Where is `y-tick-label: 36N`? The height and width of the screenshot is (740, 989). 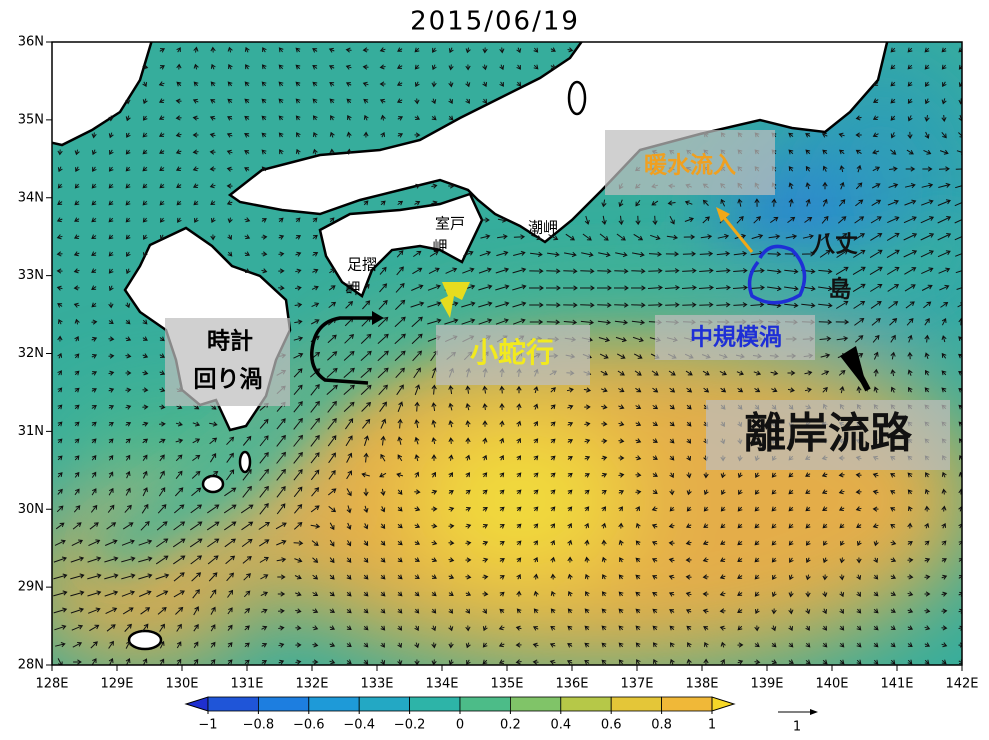
y-tick-label: 36N is located at coordinates (31, 42).